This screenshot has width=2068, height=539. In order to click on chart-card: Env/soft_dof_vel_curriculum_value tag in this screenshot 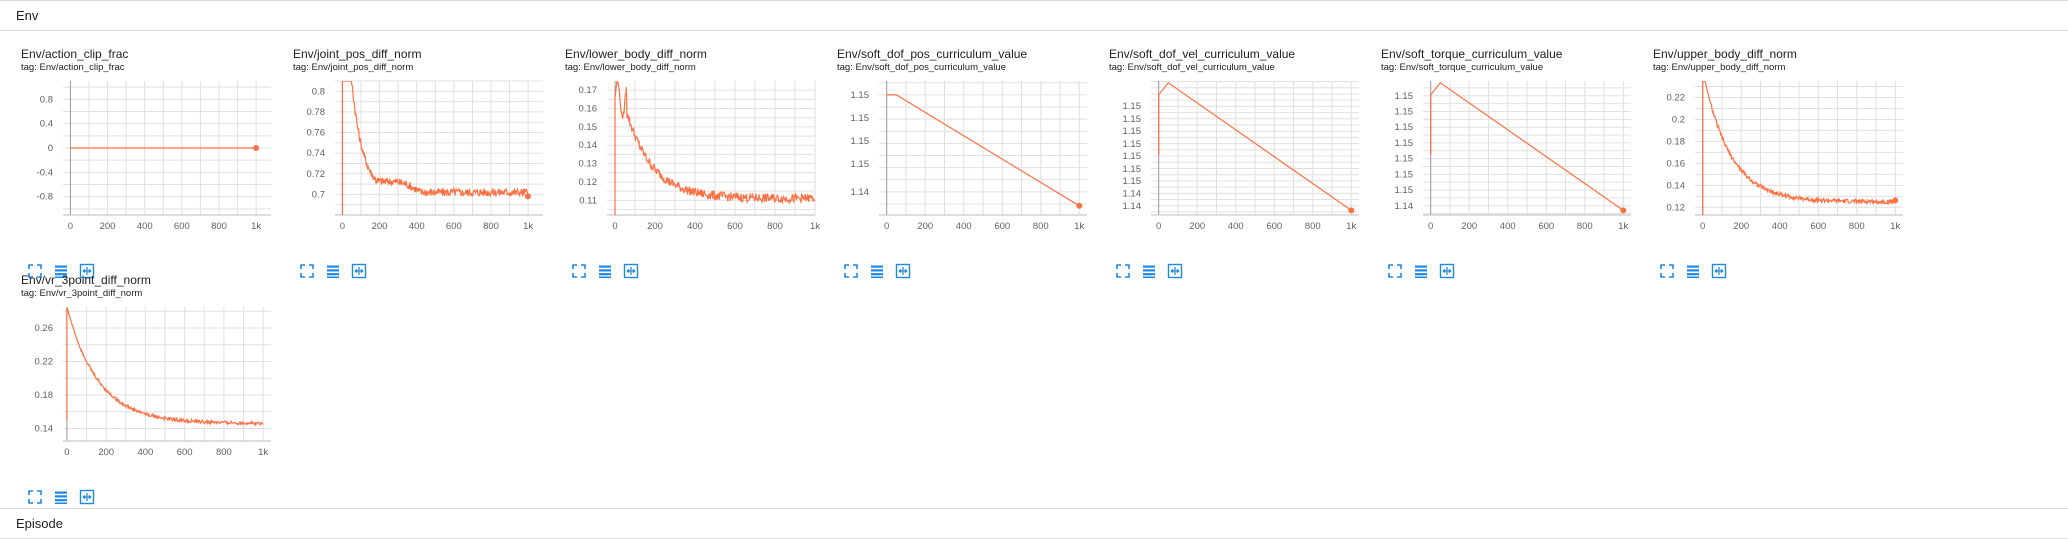, I will do `click(1244, 163)`.